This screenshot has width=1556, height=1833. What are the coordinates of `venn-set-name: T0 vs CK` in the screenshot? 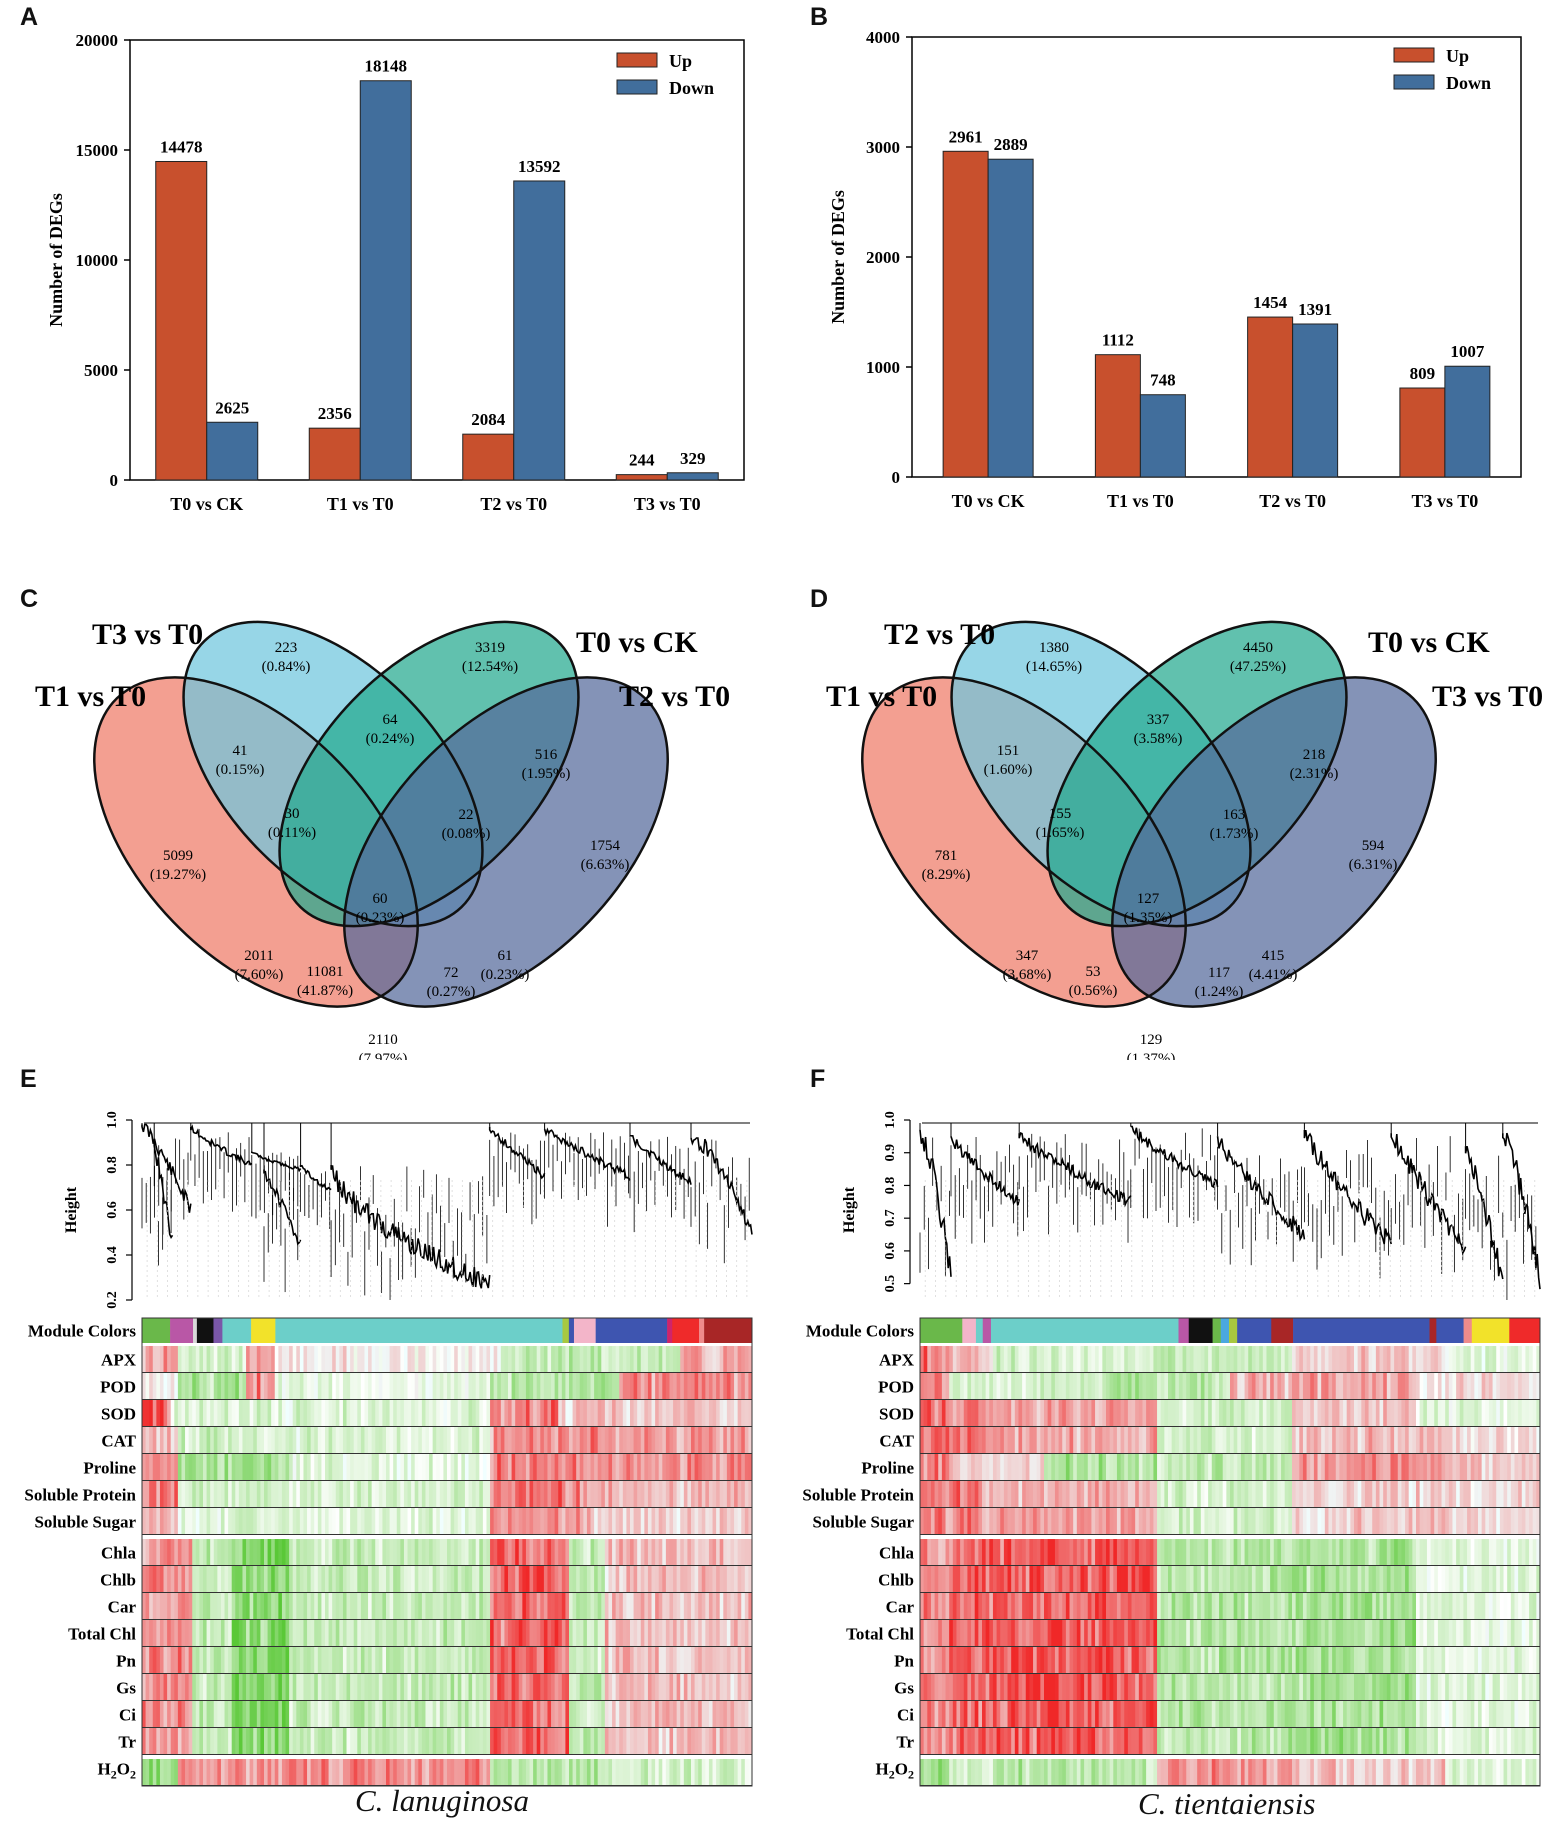 It's located at (637, 642).